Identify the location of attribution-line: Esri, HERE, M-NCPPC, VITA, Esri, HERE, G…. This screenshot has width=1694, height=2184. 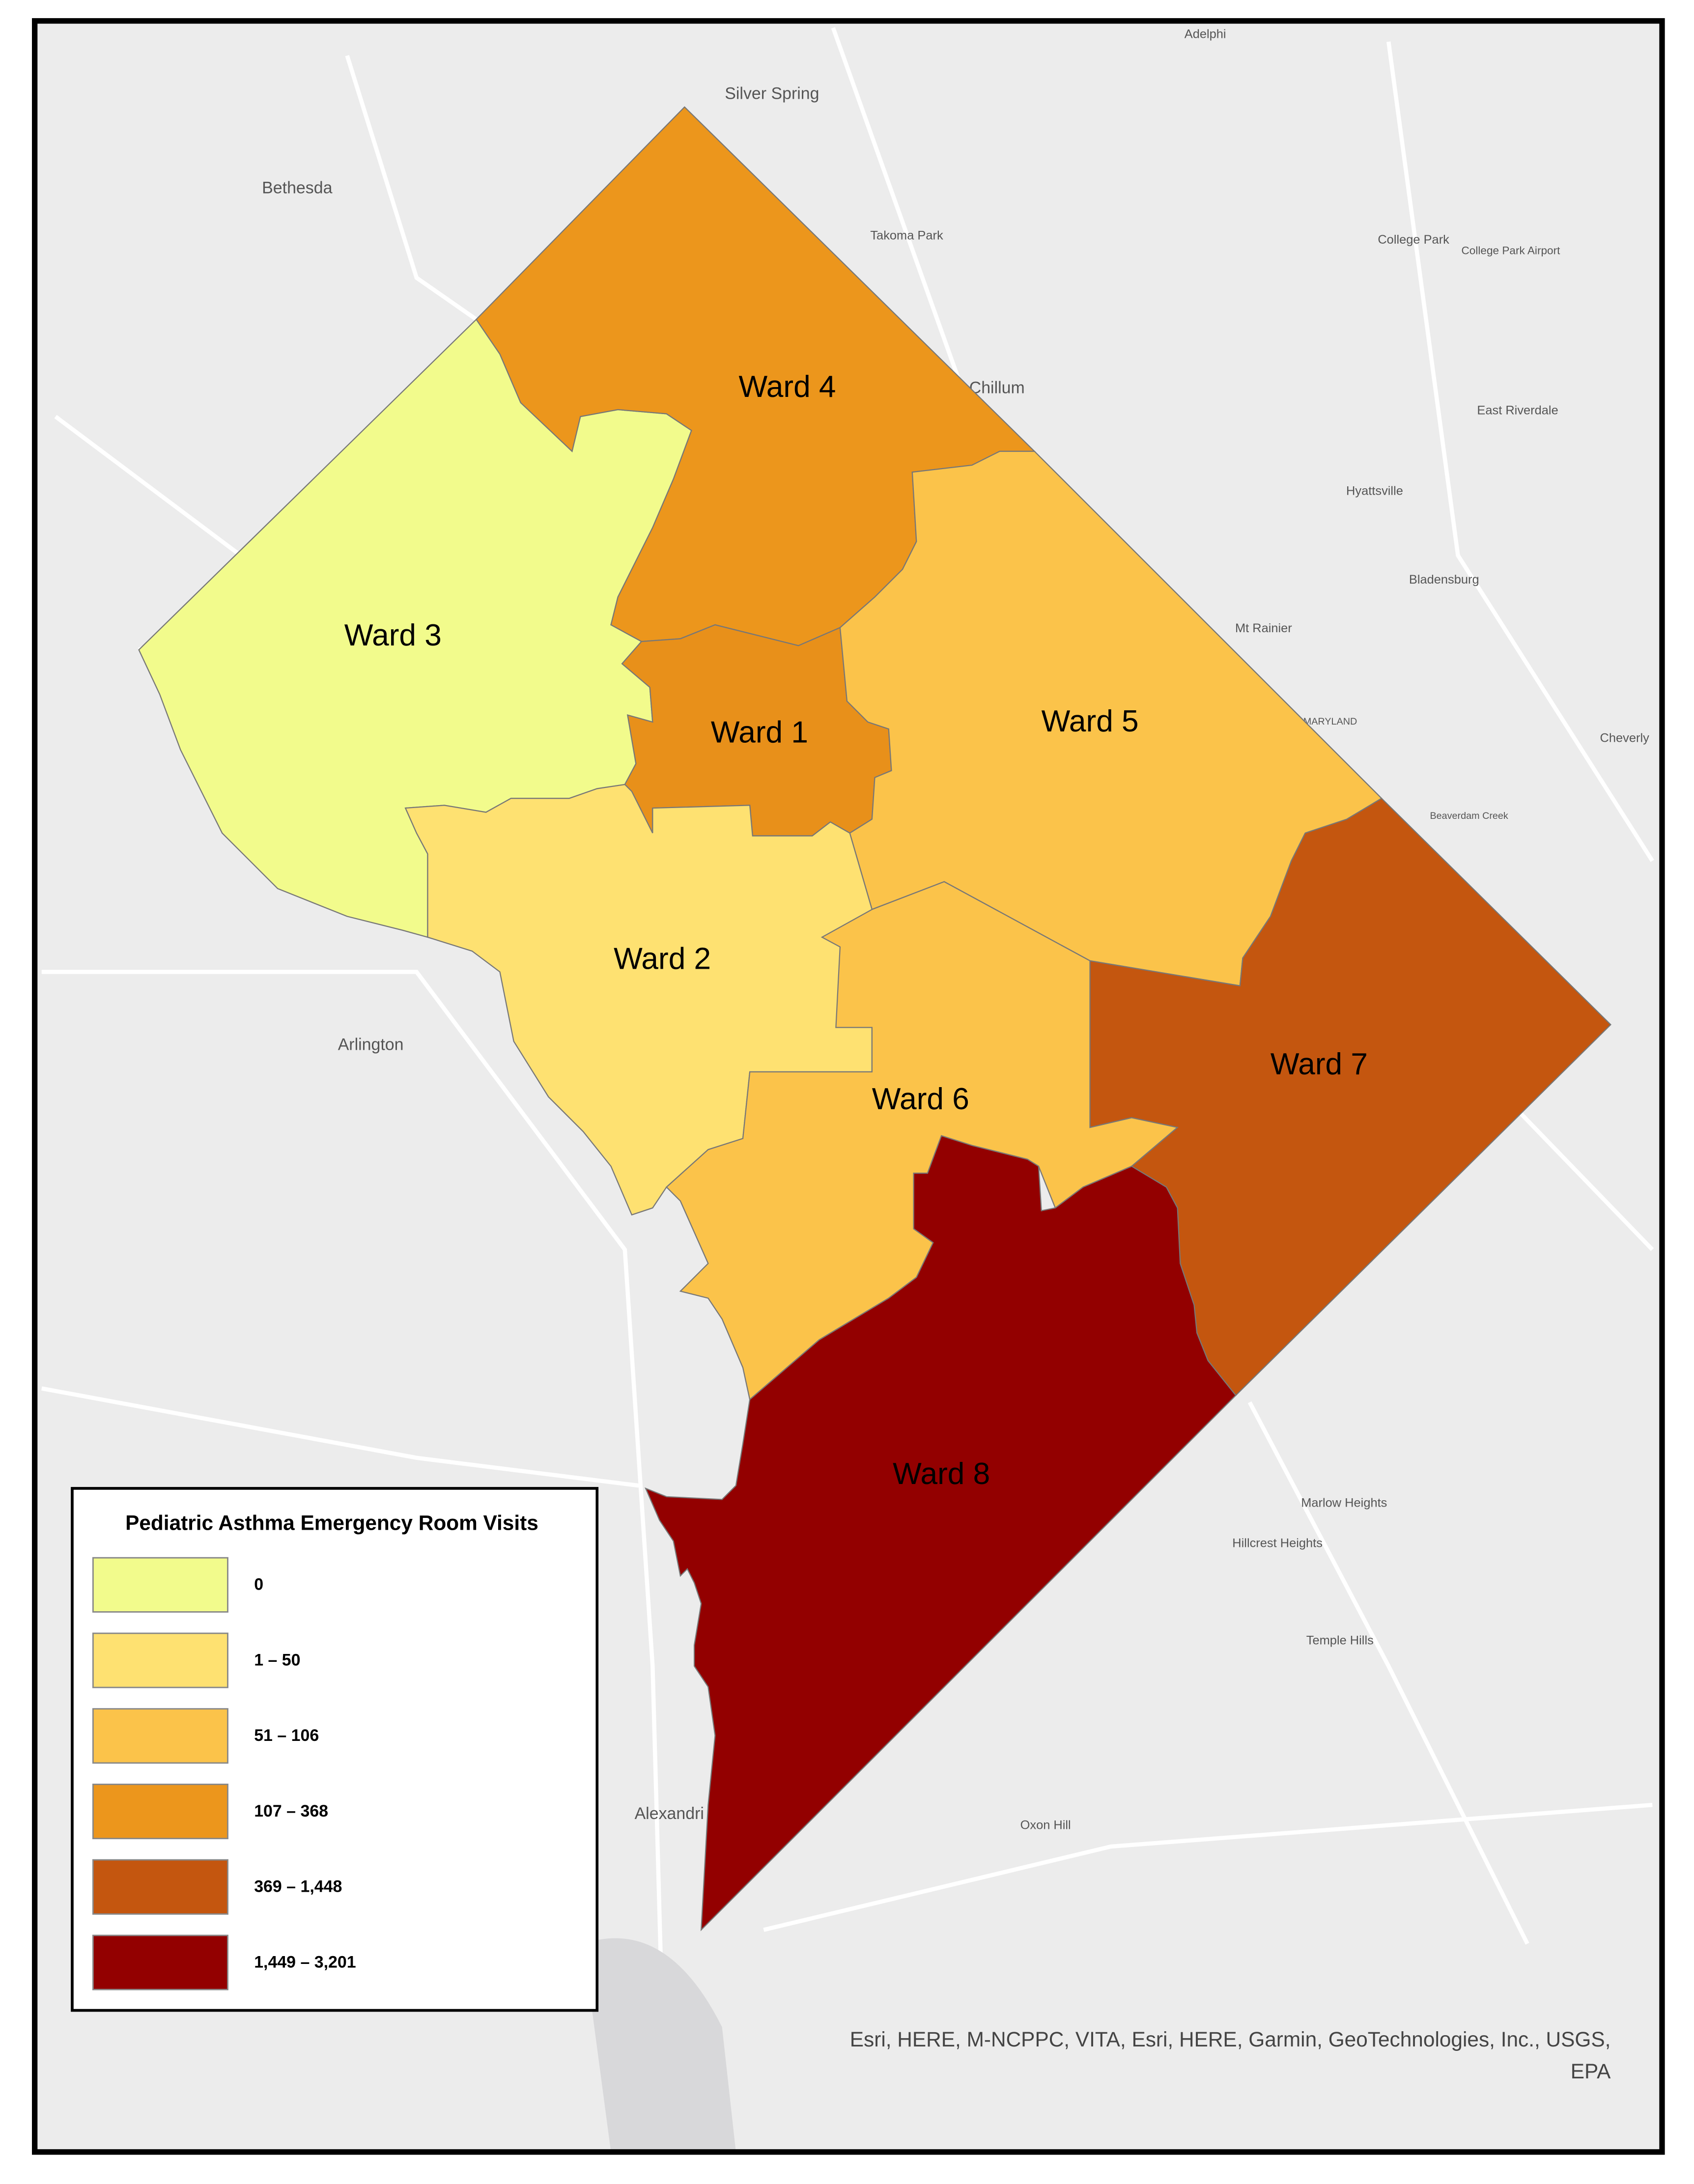
(1230, 2039).